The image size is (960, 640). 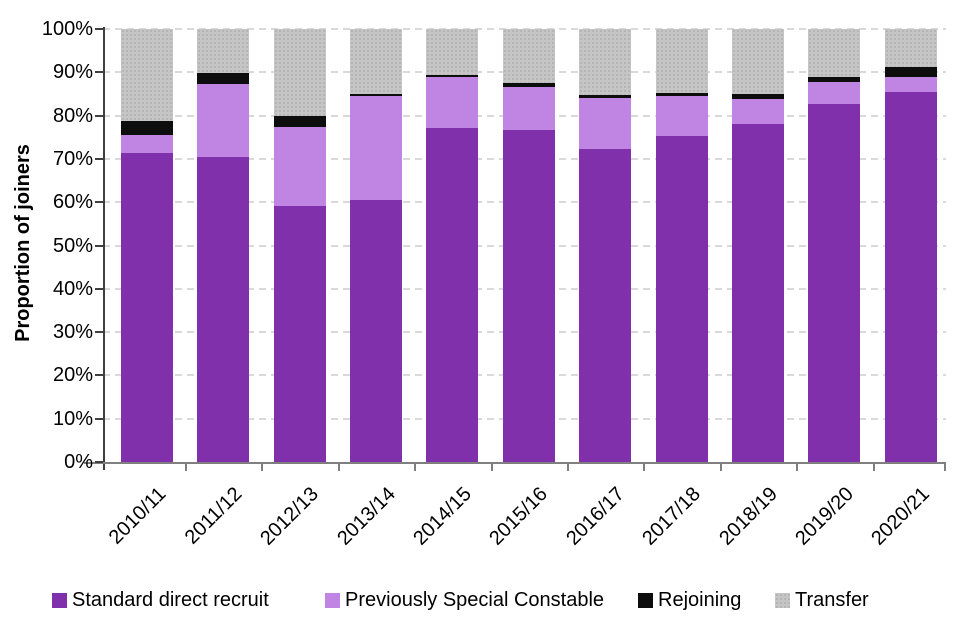 I want to click on legend-label: Transfer, so click(x=832, y=600).